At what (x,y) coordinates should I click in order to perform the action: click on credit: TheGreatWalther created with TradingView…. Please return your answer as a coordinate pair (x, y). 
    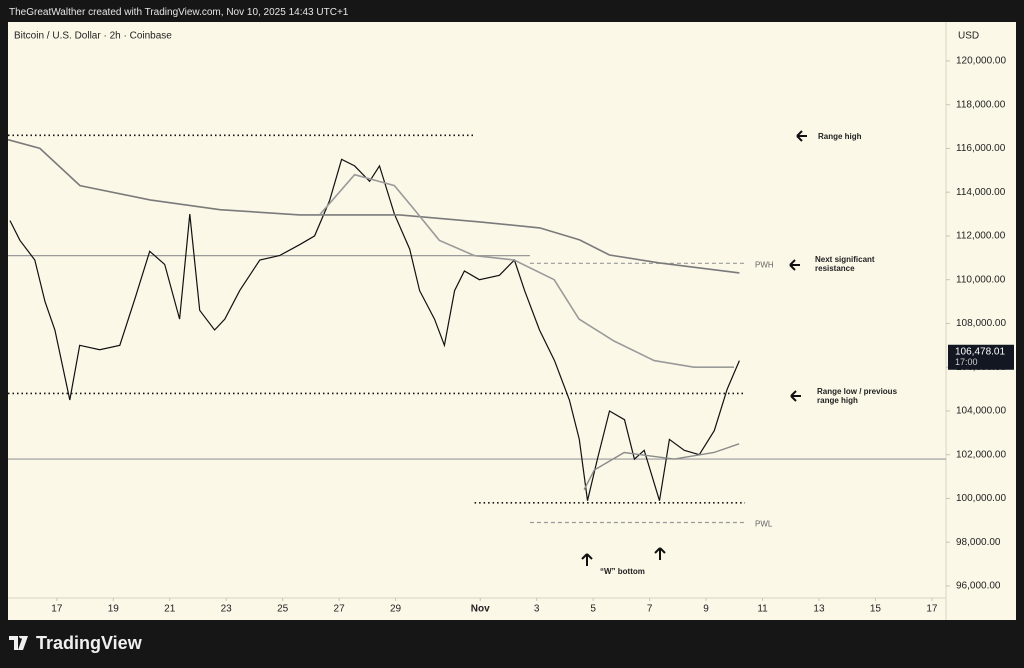
    Looking at the image, I should click on (179, 12).